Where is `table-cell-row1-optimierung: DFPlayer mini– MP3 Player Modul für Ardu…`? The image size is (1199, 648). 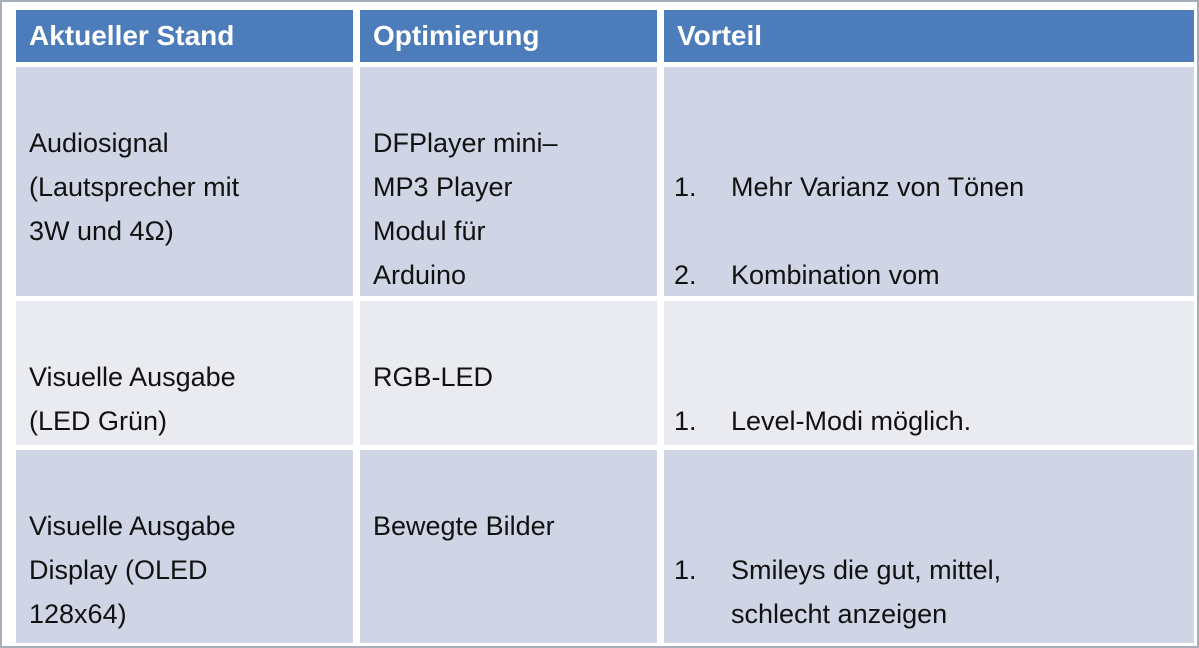
table-cell-row1-optimierung: DFPlayer mini– MP3 Player Modul für Ardu… is located at coordinates (508, 181).